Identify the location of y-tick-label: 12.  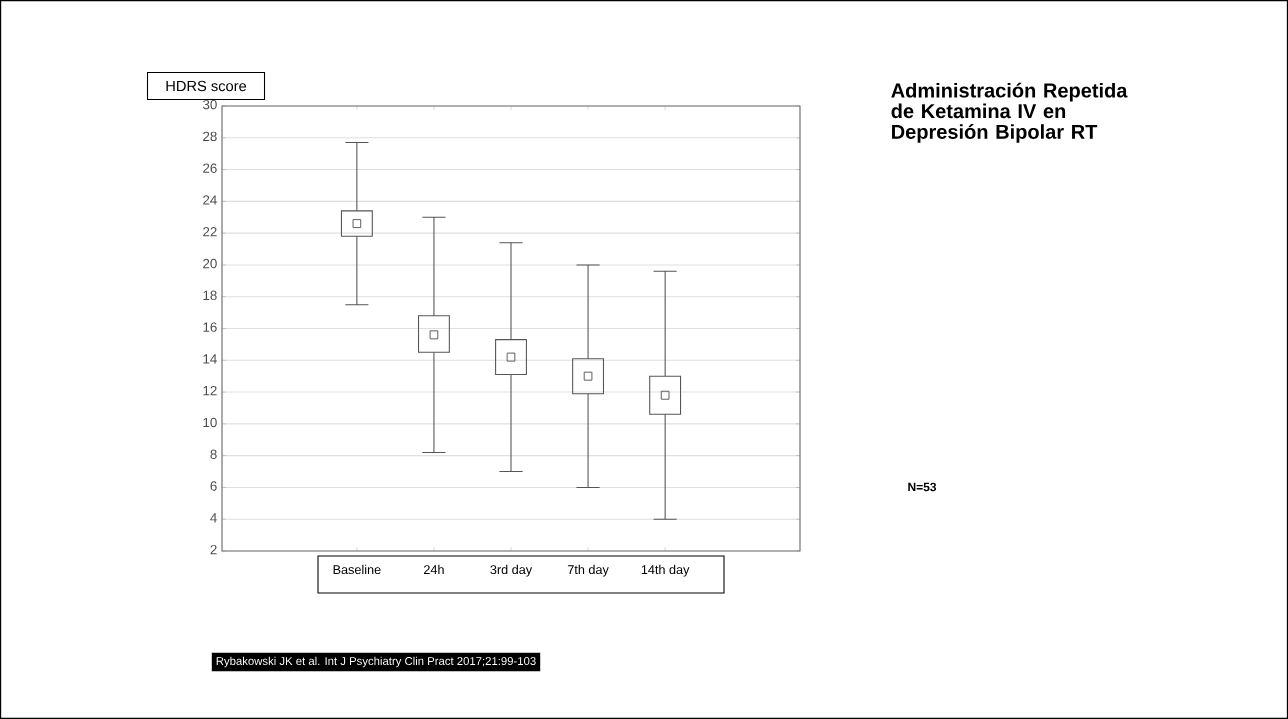
(210, 390).